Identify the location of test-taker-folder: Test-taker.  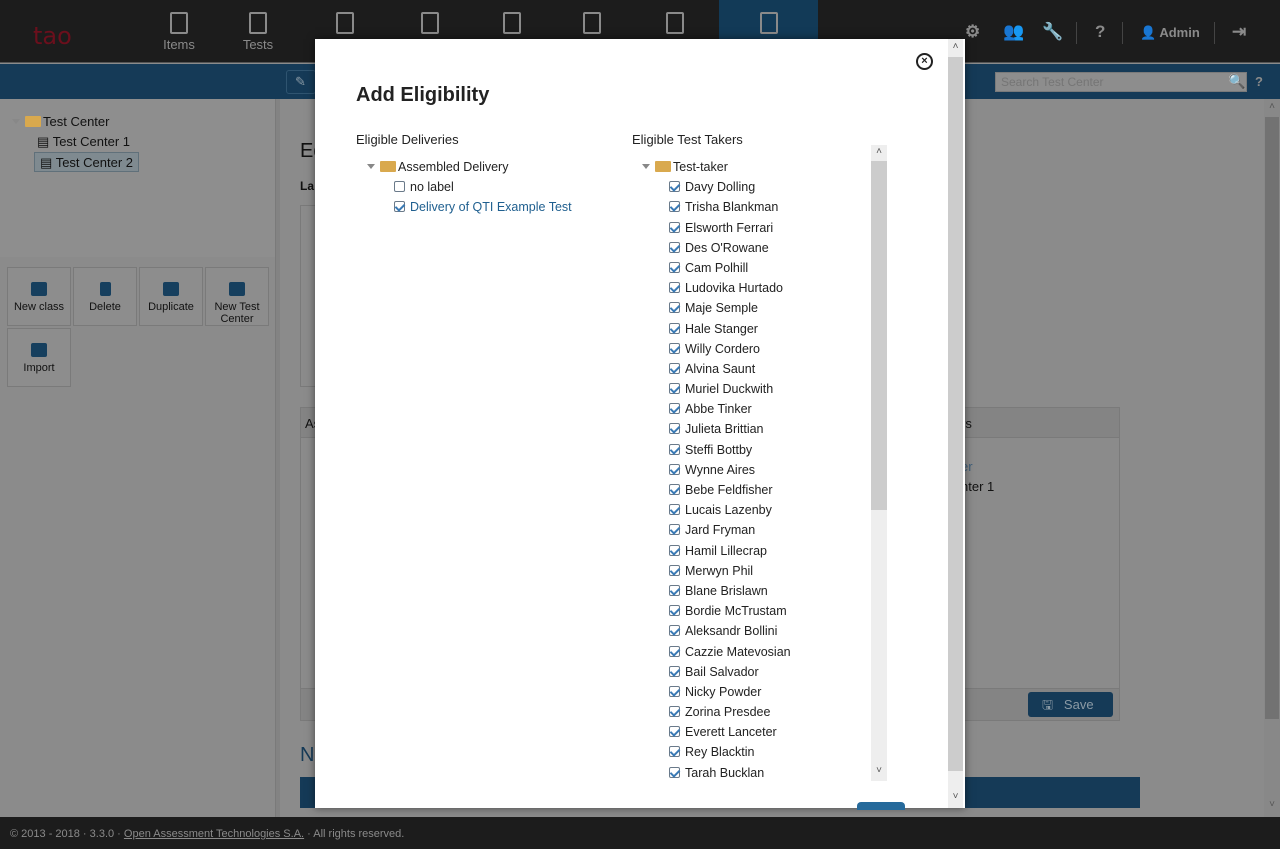
(756, 167).